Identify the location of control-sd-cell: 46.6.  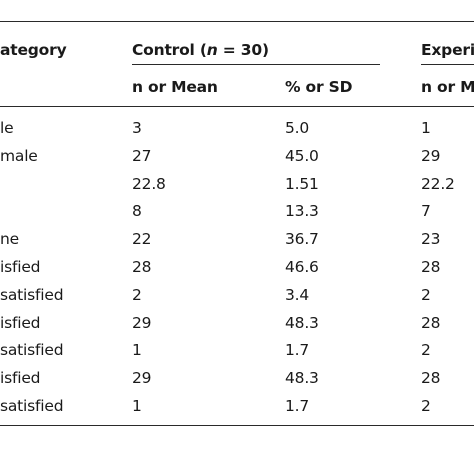
(302, 267).